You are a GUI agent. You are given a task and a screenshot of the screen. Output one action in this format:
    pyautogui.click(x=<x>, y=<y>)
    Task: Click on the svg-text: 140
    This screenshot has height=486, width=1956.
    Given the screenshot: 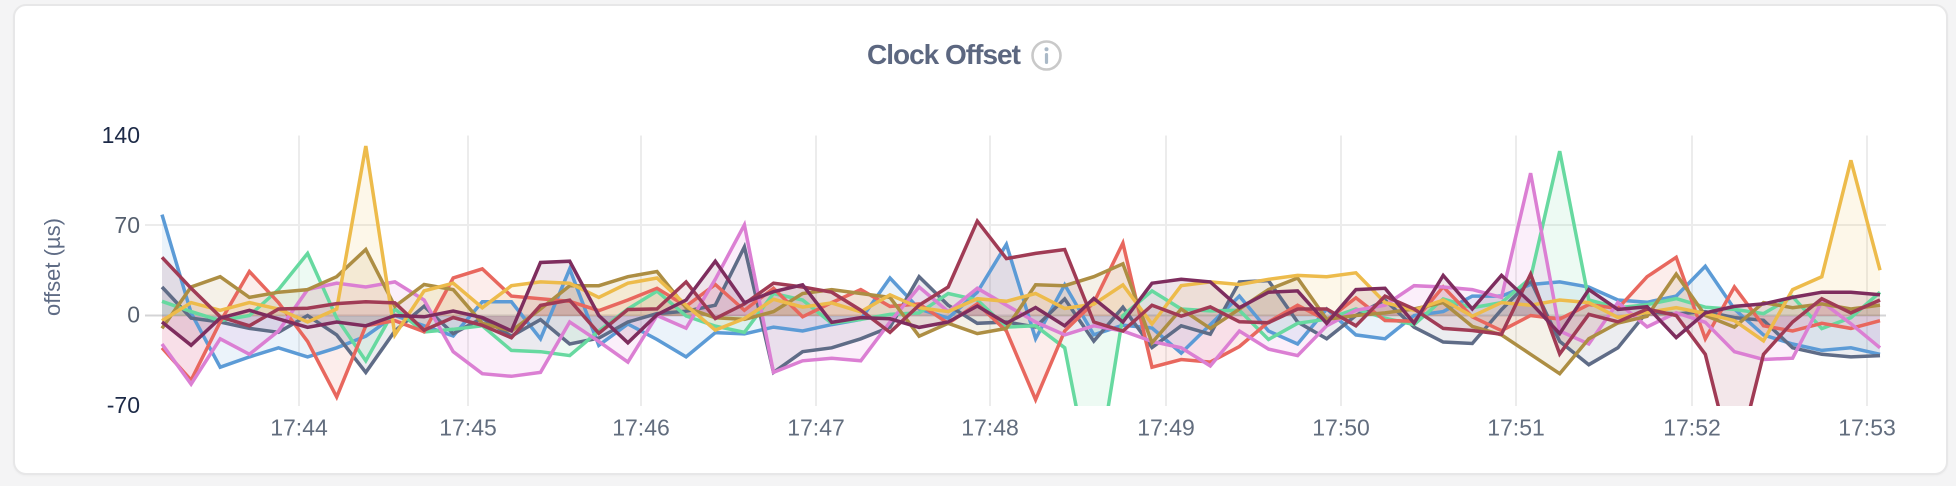 What is the action you would take?
    pyautogui.click(x=121, y=135)
    